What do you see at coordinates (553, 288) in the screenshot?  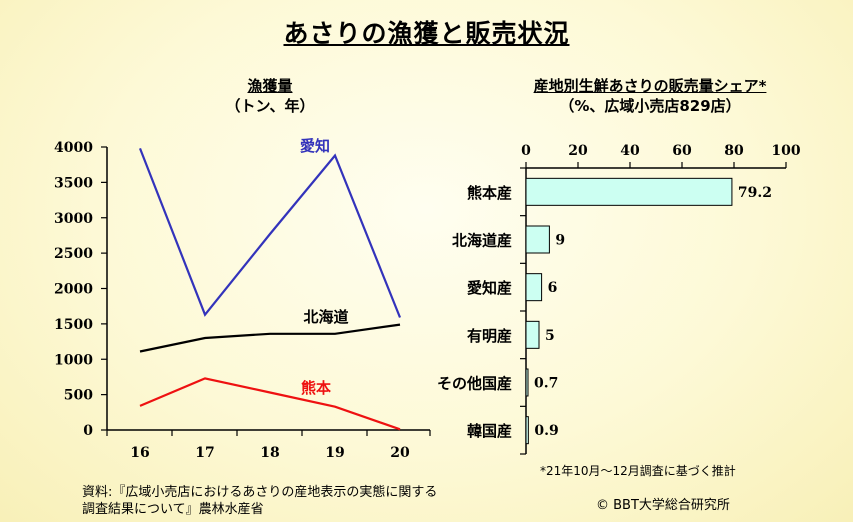 I see `value-label: 6` at bounding box center [553, 288].